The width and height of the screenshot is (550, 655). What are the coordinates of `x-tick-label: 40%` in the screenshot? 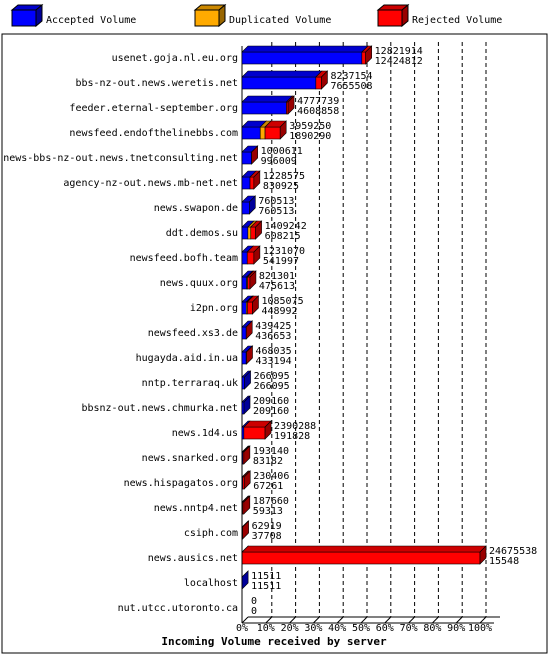 It's located at (337, 628).